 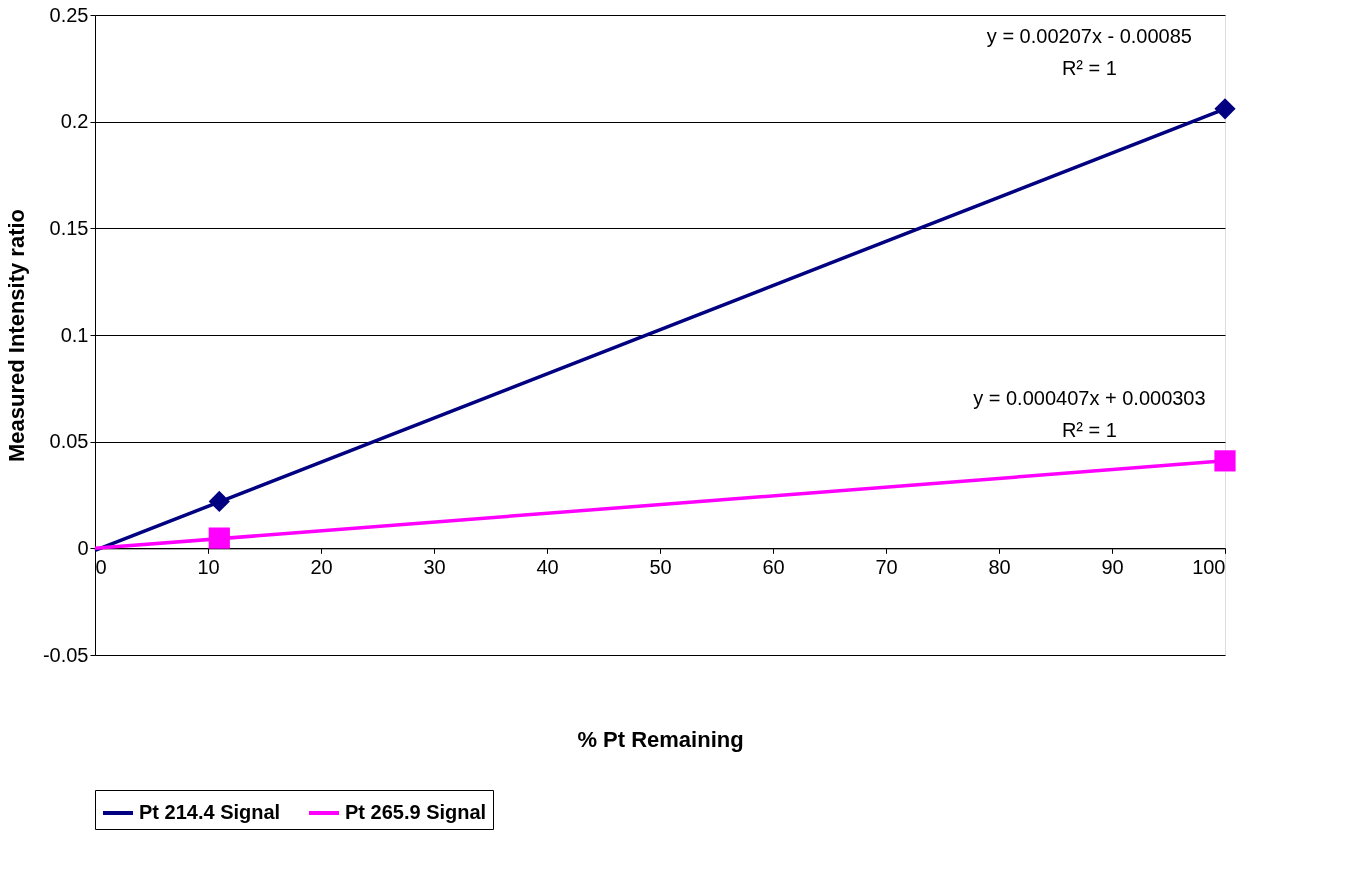 What do you see at coordinates (547, 566) in the screenshot?
I see `x-tick-label: 40` at bounding box center [547, 566].